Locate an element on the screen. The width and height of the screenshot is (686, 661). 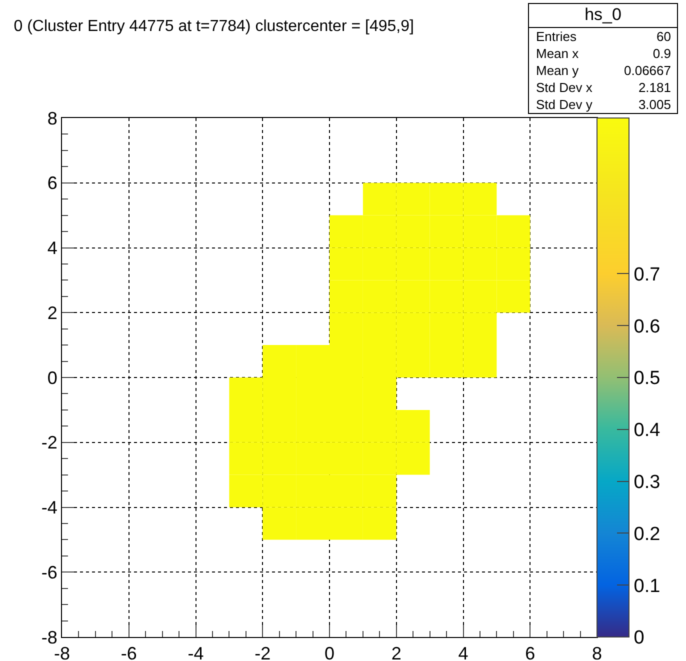
y-tick-label: 2 is located at coordinates (52, 312).